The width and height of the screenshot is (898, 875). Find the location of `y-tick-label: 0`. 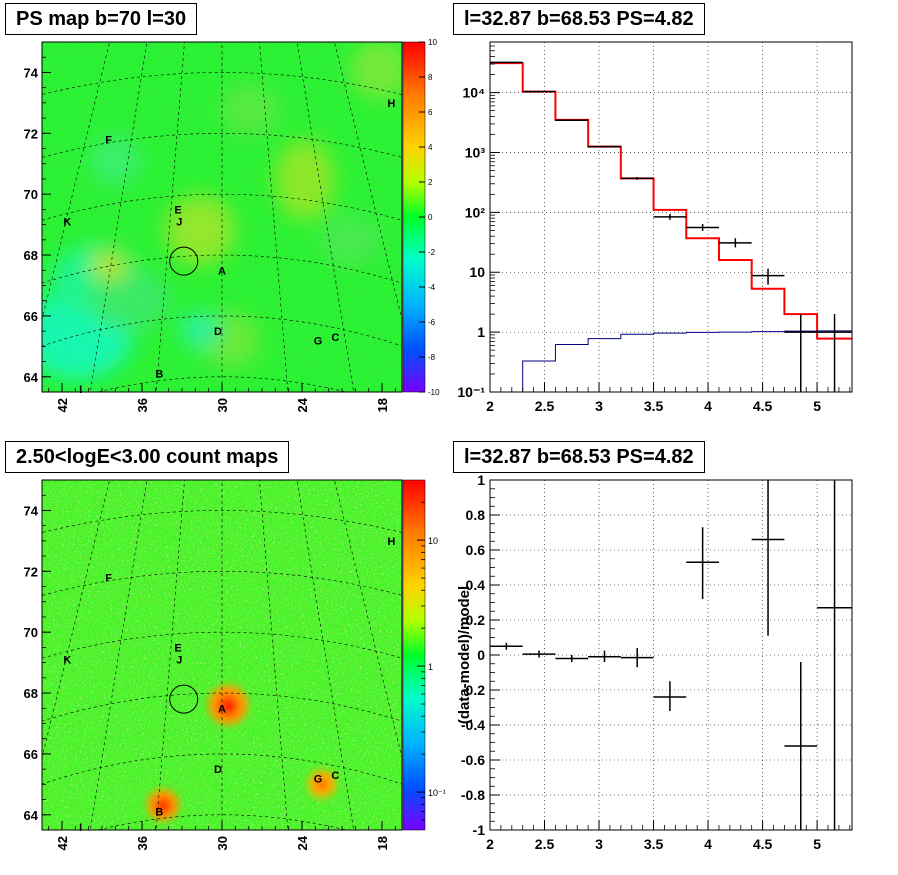

y-tick-label: 0 is located at coordinates (481, 655).